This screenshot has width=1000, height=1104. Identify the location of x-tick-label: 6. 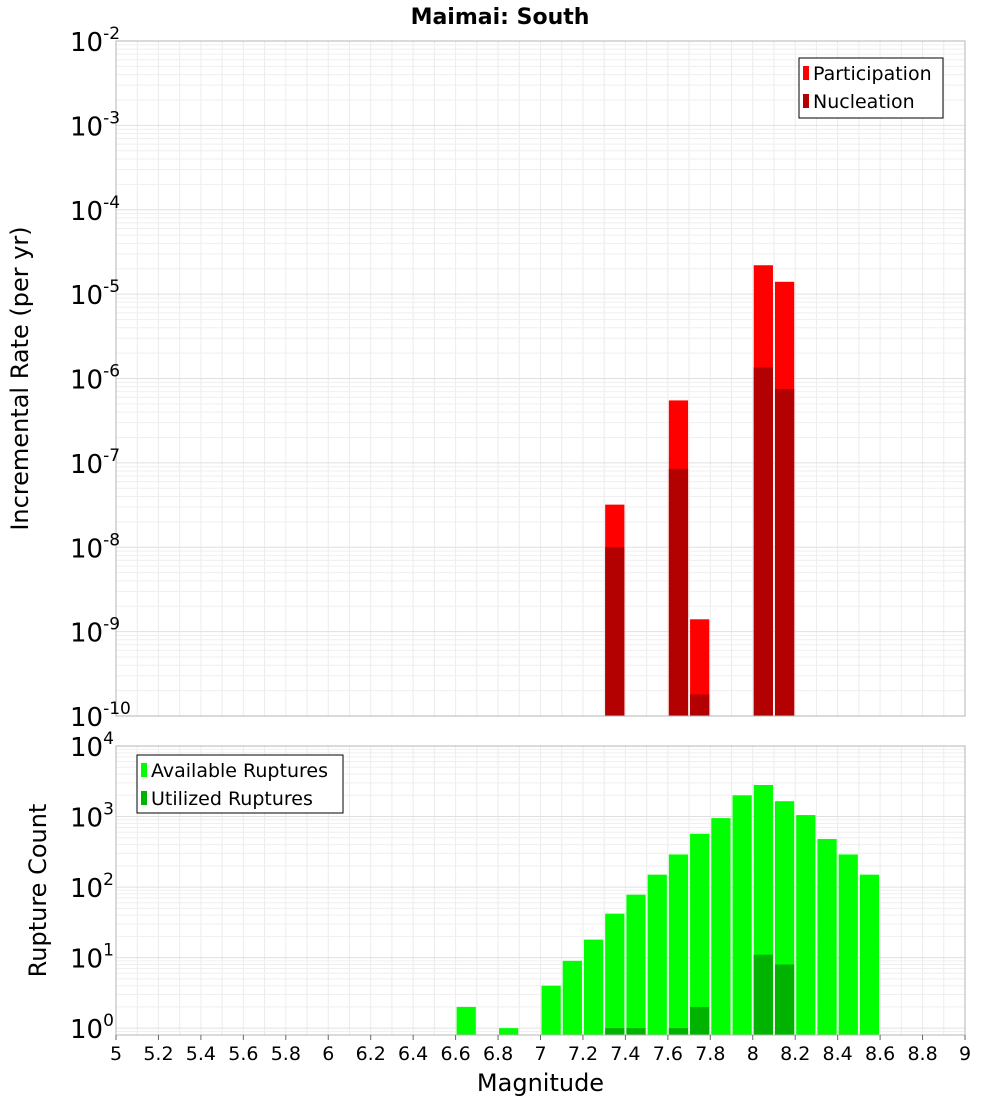
(328, 1054).